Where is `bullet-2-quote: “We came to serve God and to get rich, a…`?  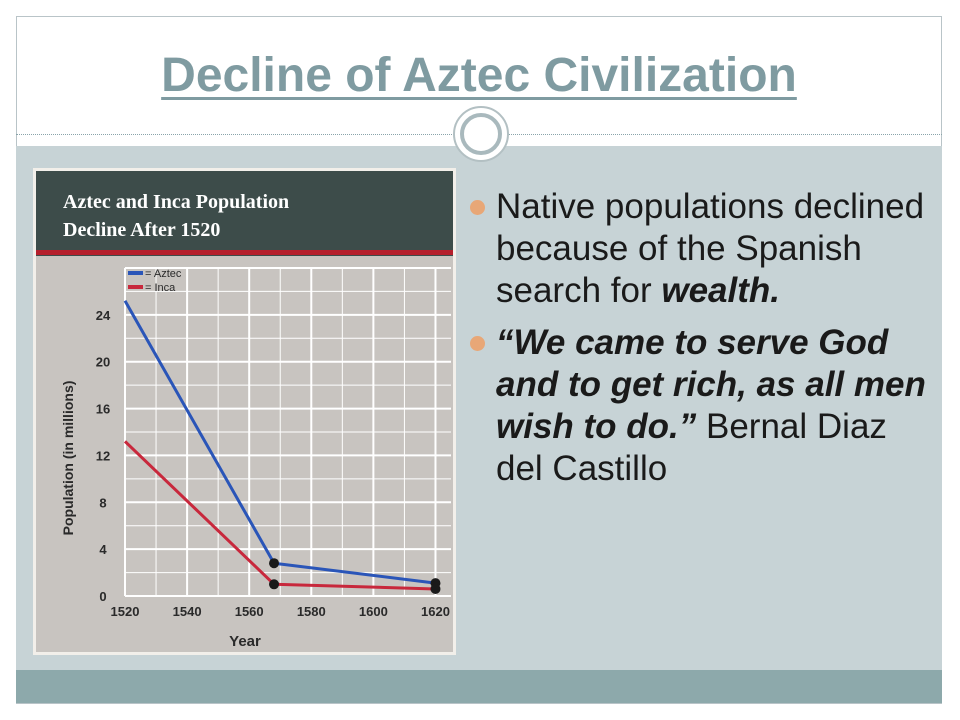
bullet-2-quote: “We came to serve God and to get rich, a… is located at coordinates (711, 384).